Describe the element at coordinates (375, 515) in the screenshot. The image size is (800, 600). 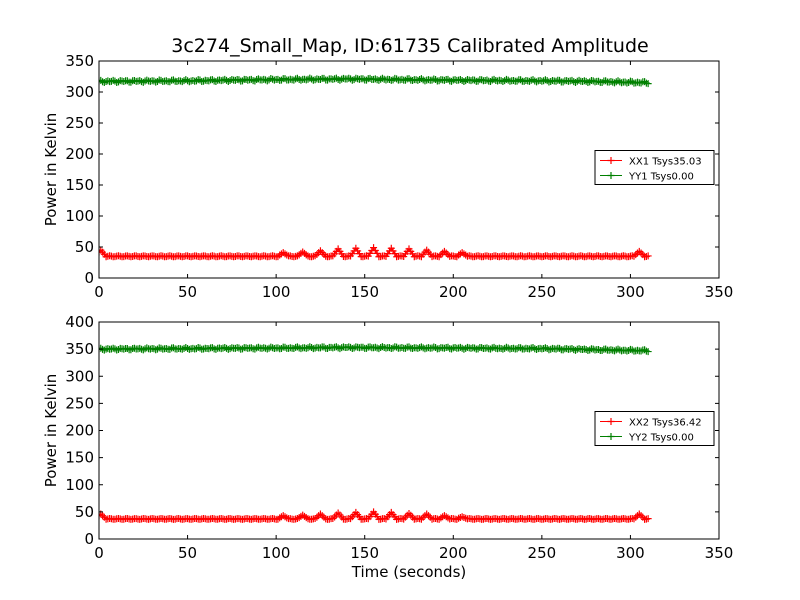
I see `series-xx2` at that location.